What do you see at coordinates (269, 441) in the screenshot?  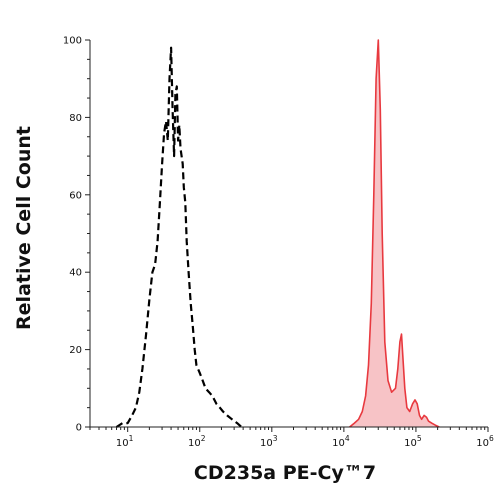 I see `x-tick-label: 10³` at bounding box center [269, 441].